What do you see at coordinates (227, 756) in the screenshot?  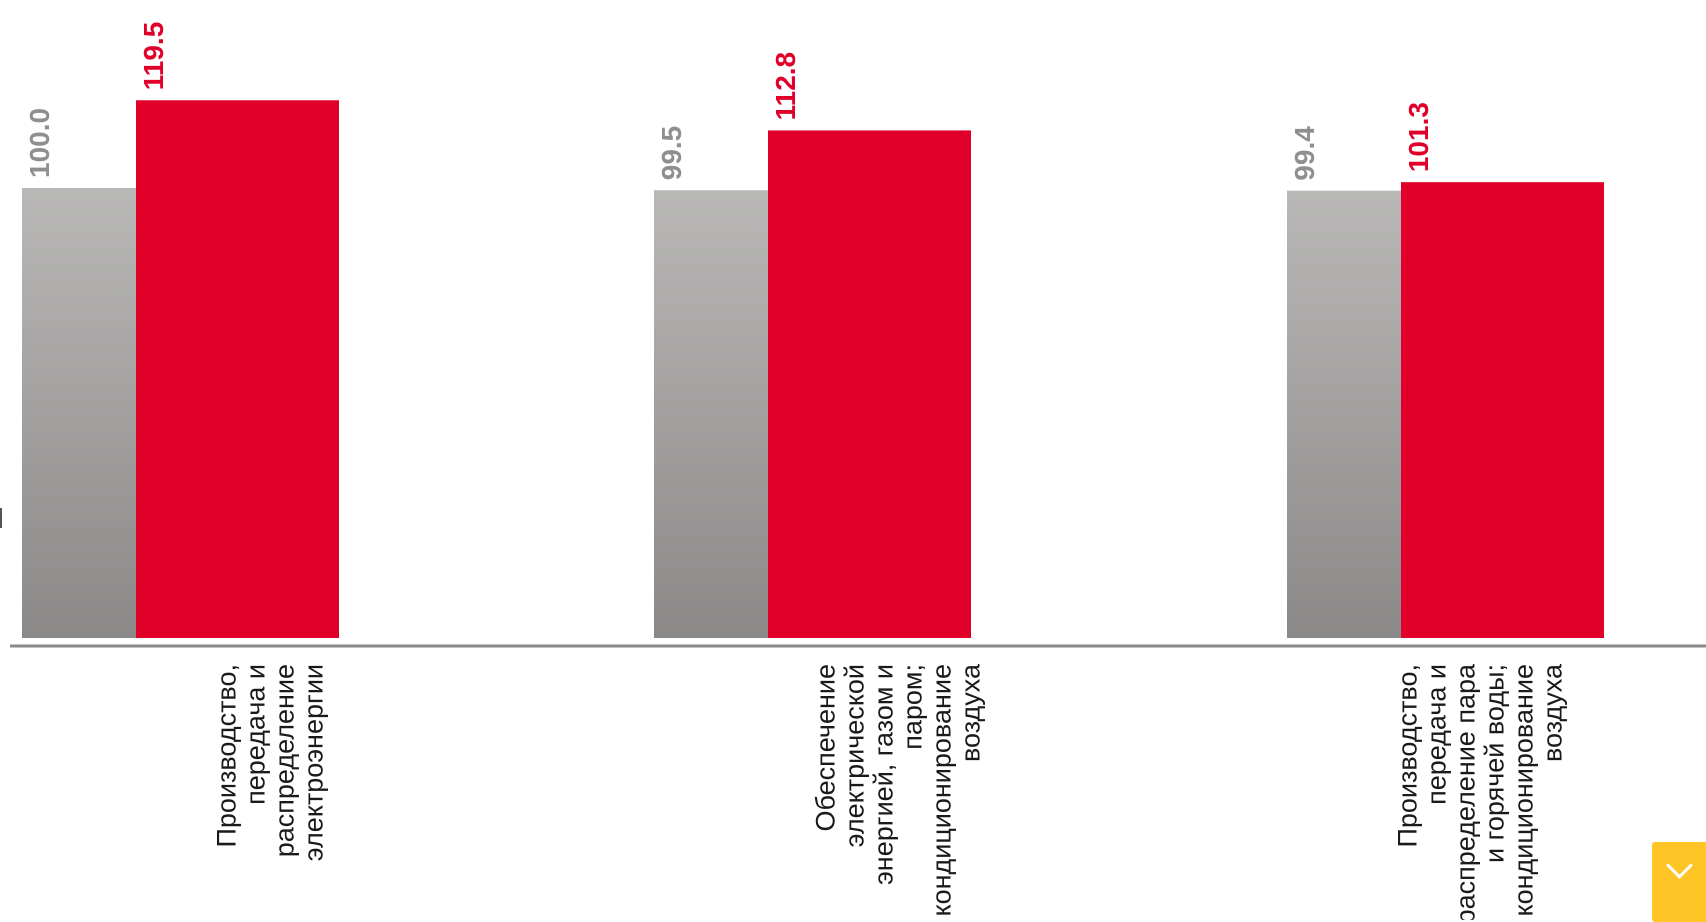 I see `category-label-1-line-1: Производство,` at bounding box center [227, 756].